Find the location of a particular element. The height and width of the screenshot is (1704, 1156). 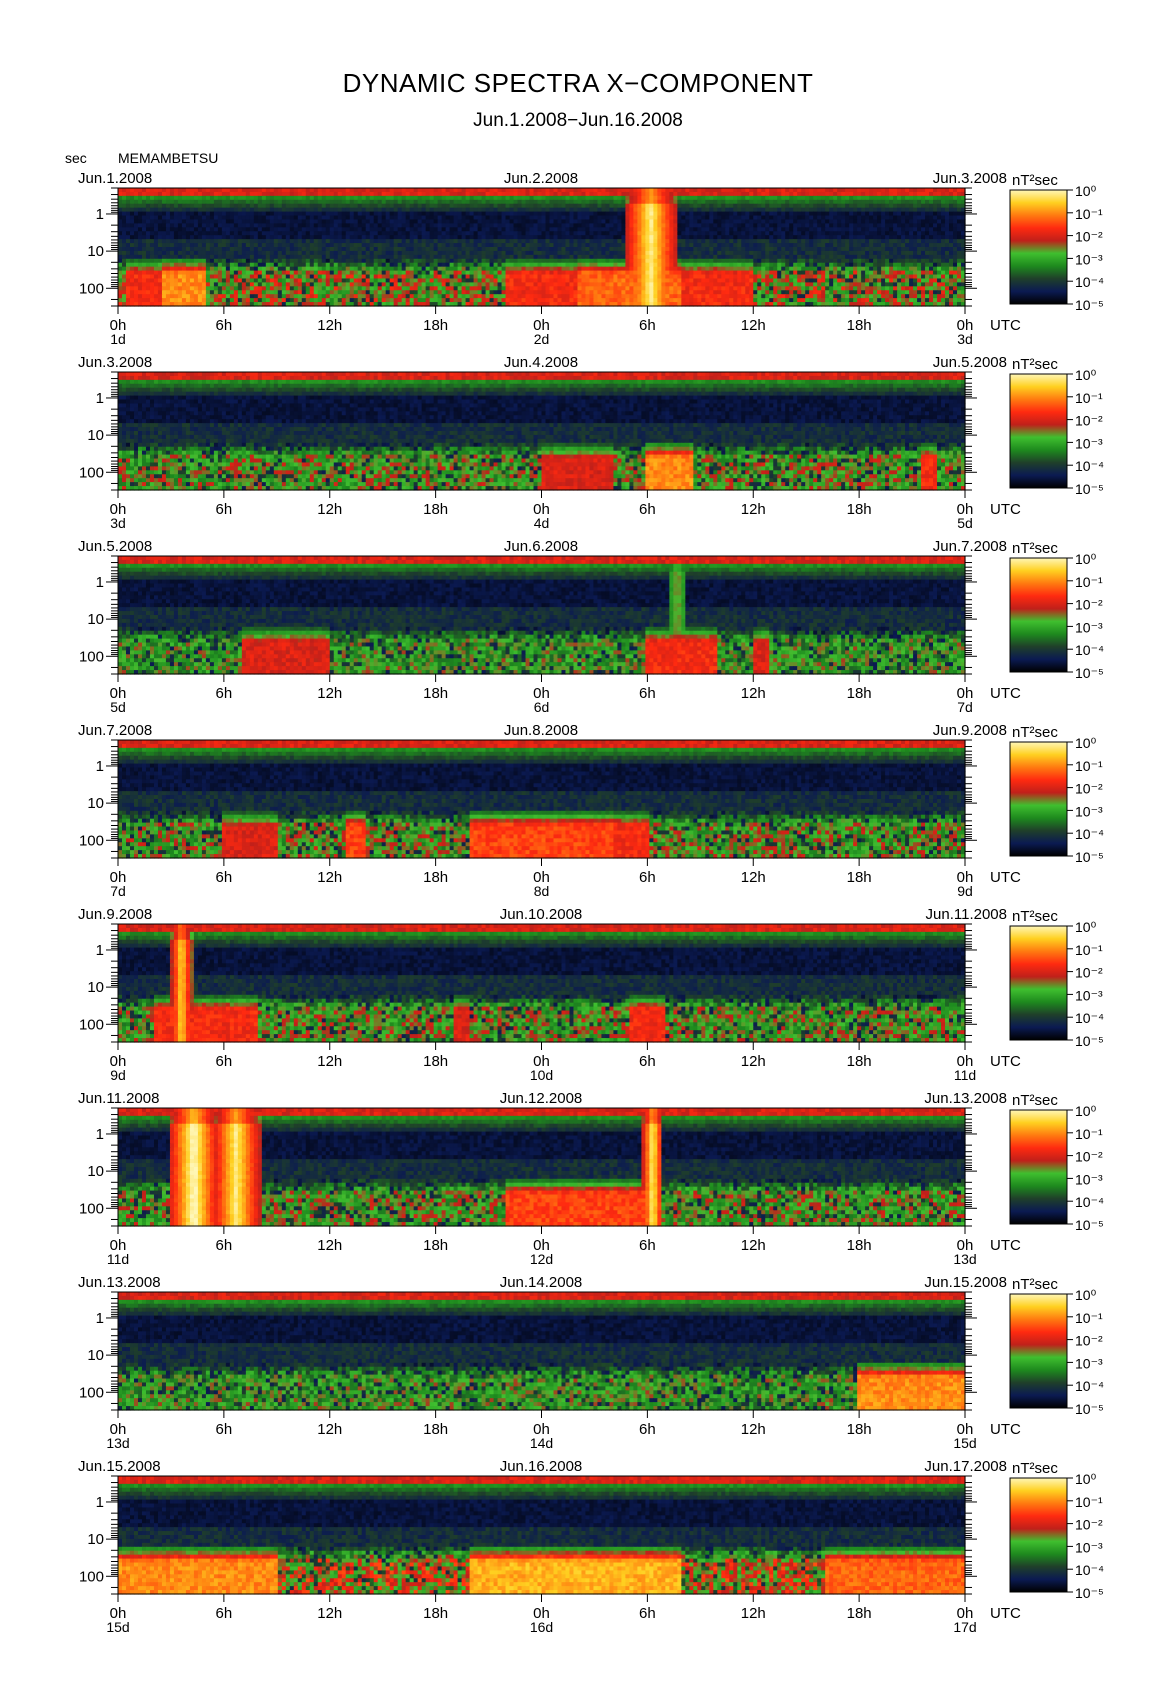

panel-mid-date: Jun.2.2008 is located at coordinates (541, 178).